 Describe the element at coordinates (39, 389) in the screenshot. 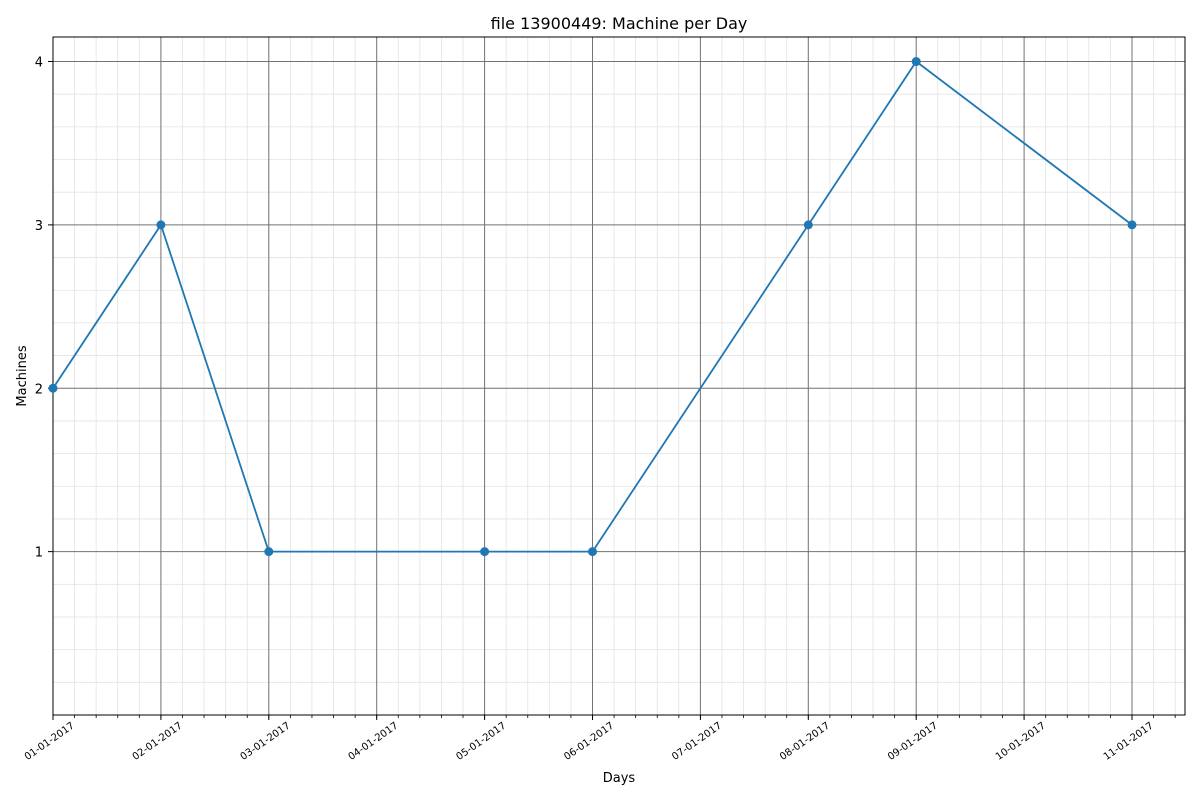

I see `y-tick-label: 2` at that location.